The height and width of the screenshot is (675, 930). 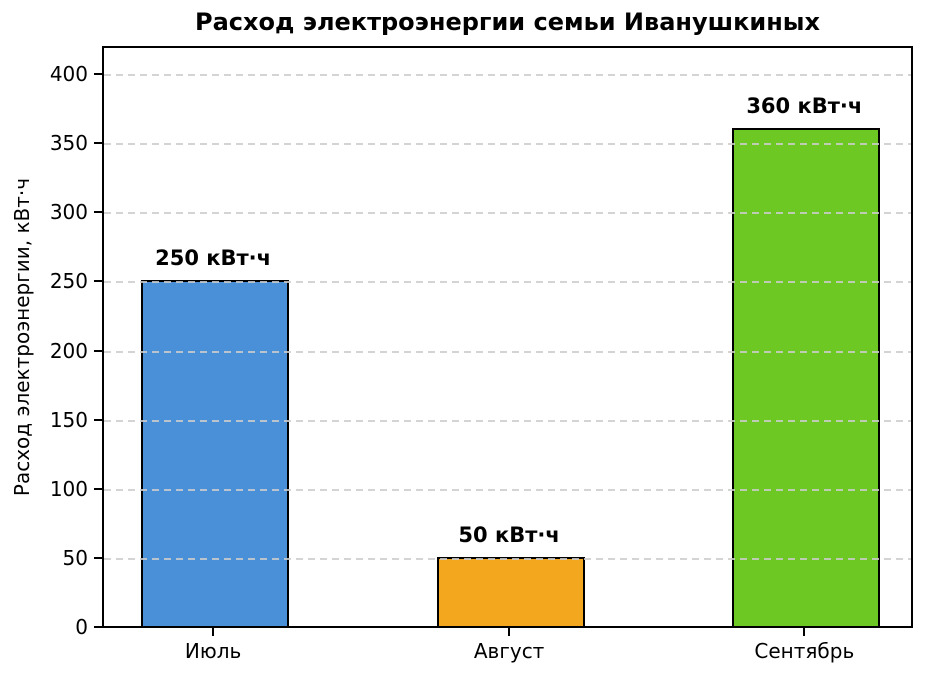 What do you see at coordinates (804, 106) in the screenshot?
I see `bar-value-label: 360 кВт·ч` at bounding box center [804, 106].